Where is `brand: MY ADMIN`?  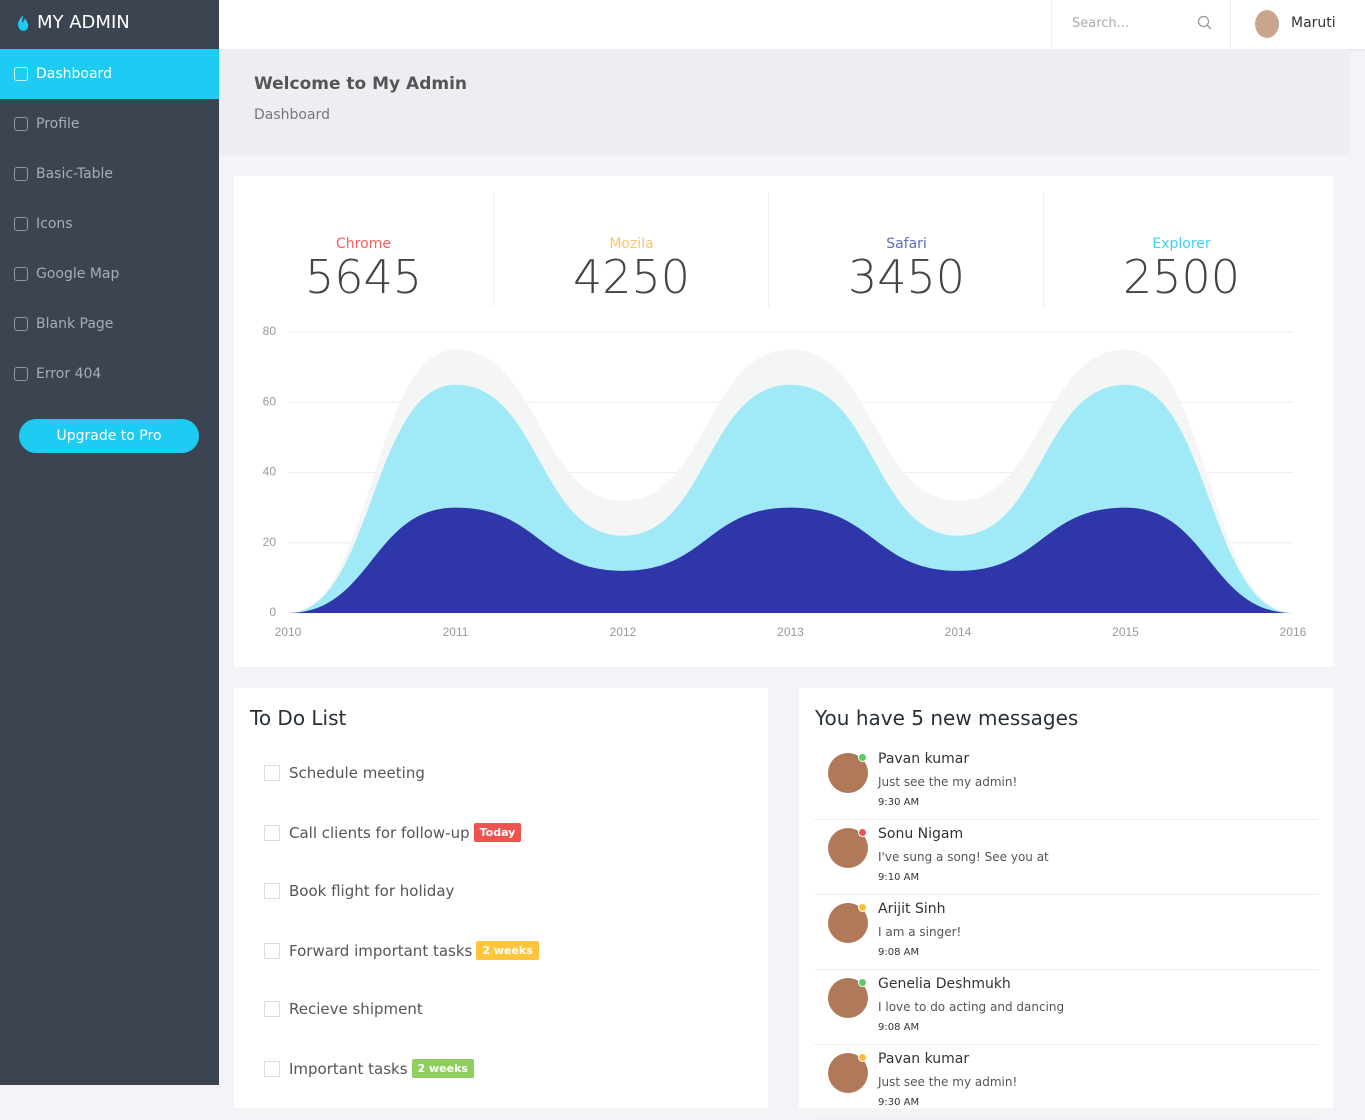
brand: MY ADMIN is located at coordinates (72, 22).